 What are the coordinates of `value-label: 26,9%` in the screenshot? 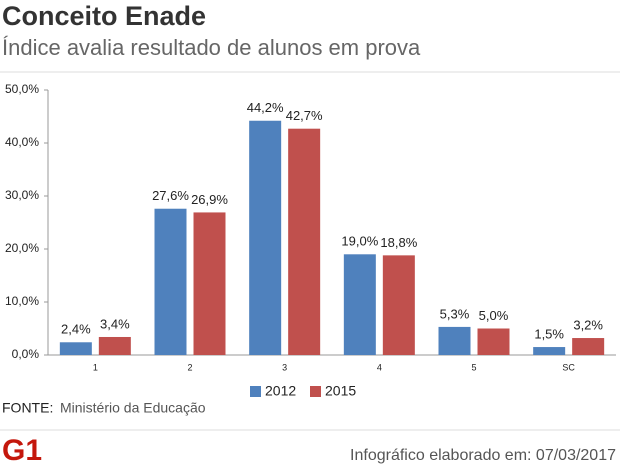 It's located at (209, 199).